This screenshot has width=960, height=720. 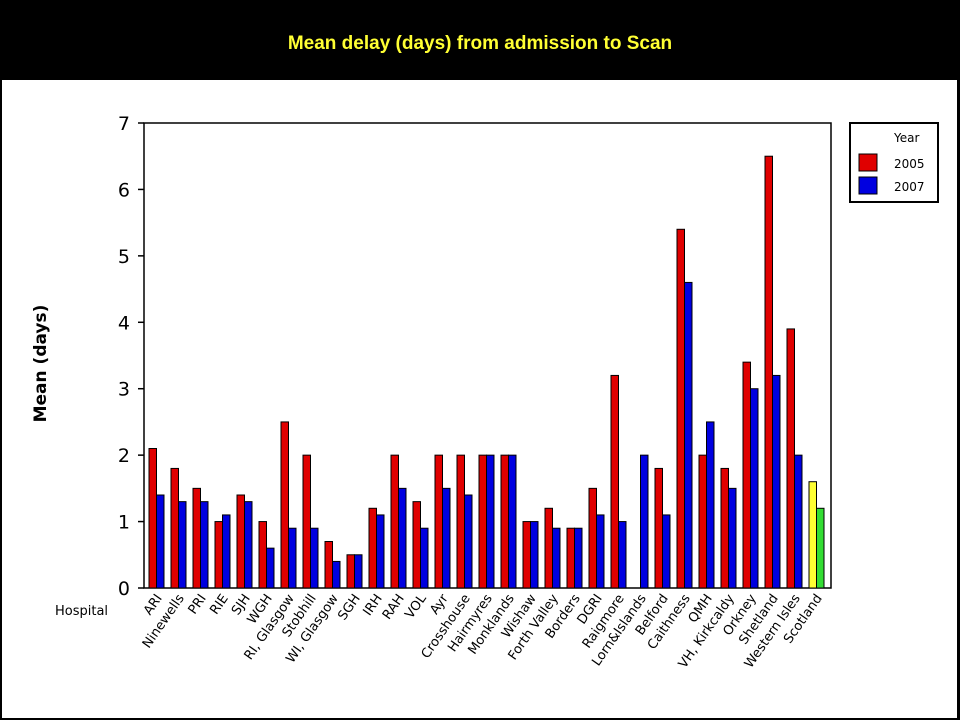 I want to click on legend-swatch-2007, so click(x=868, y=185).